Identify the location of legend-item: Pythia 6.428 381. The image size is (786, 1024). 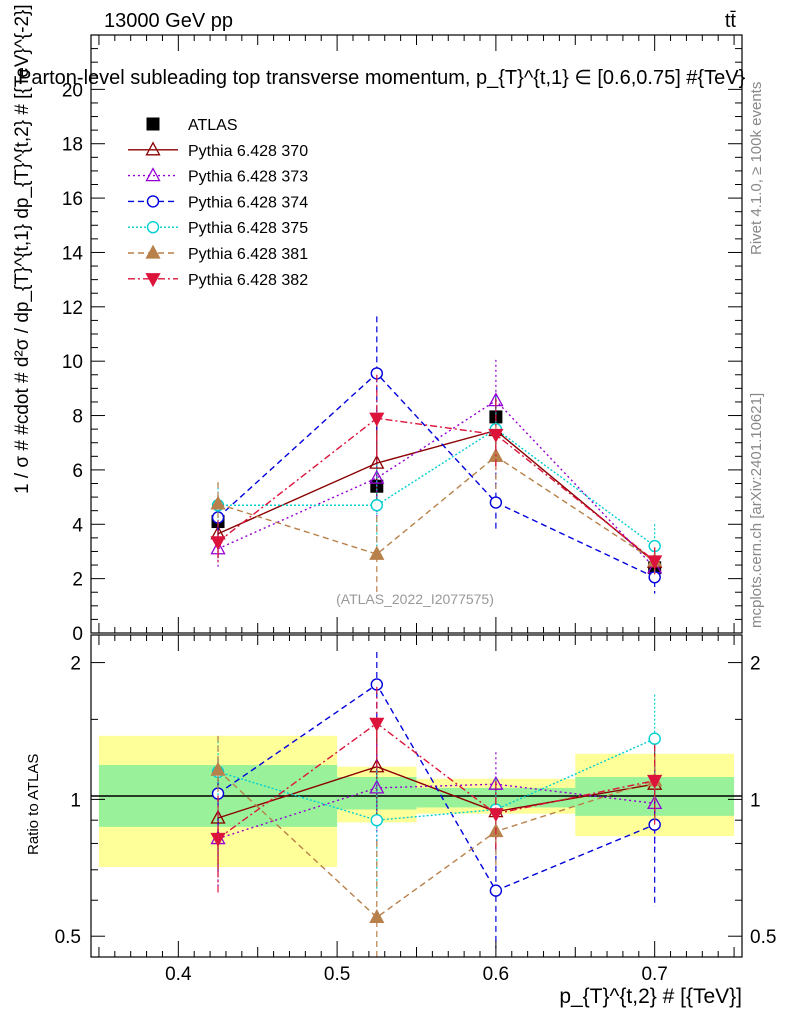
(218, 253).